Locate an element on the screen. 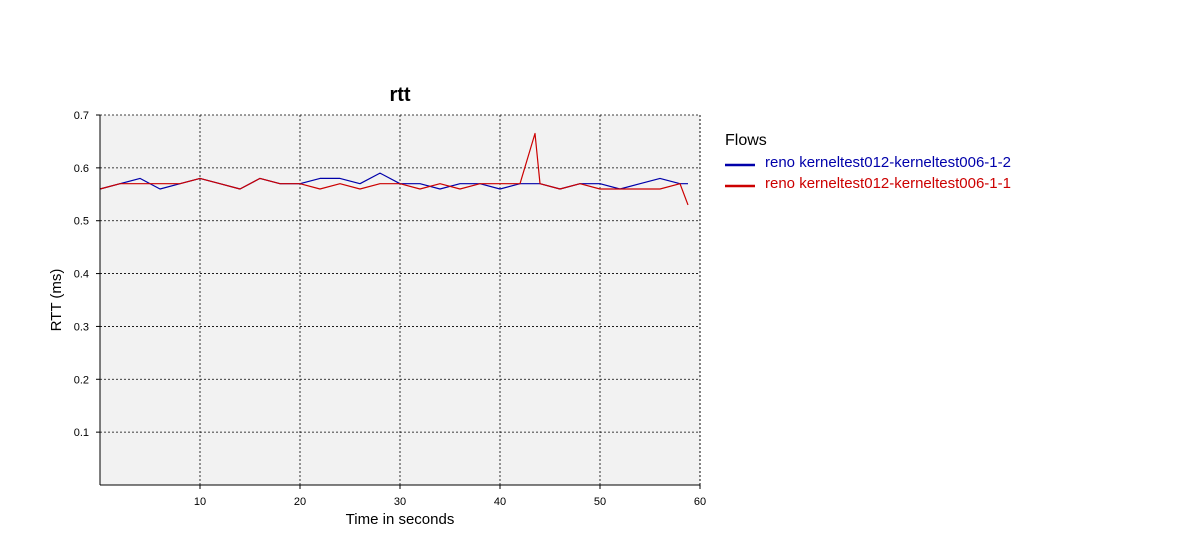 This screenshot has width=1200, height=550. y-tick-label: 0.3 is located at coordinates (81, 327).